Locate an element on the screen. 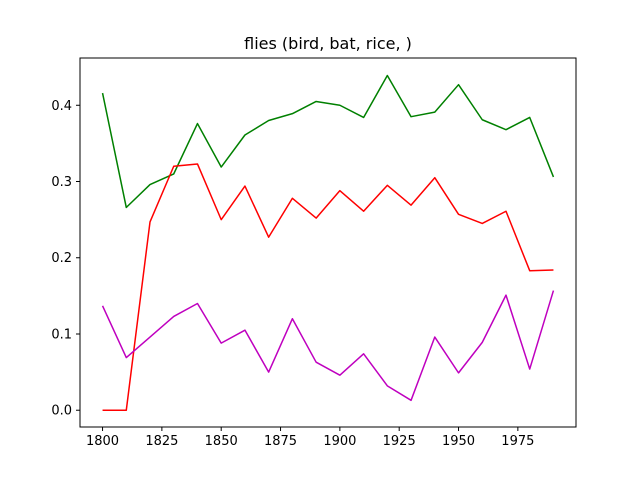  y-tick-label: 0.2 is located at coordinates (61, 258).